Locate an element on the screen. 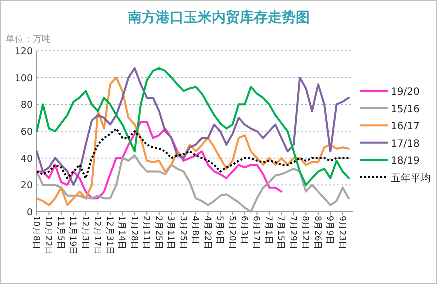  x-tick-label: 1月28日 is located at coordinates (133, 233).